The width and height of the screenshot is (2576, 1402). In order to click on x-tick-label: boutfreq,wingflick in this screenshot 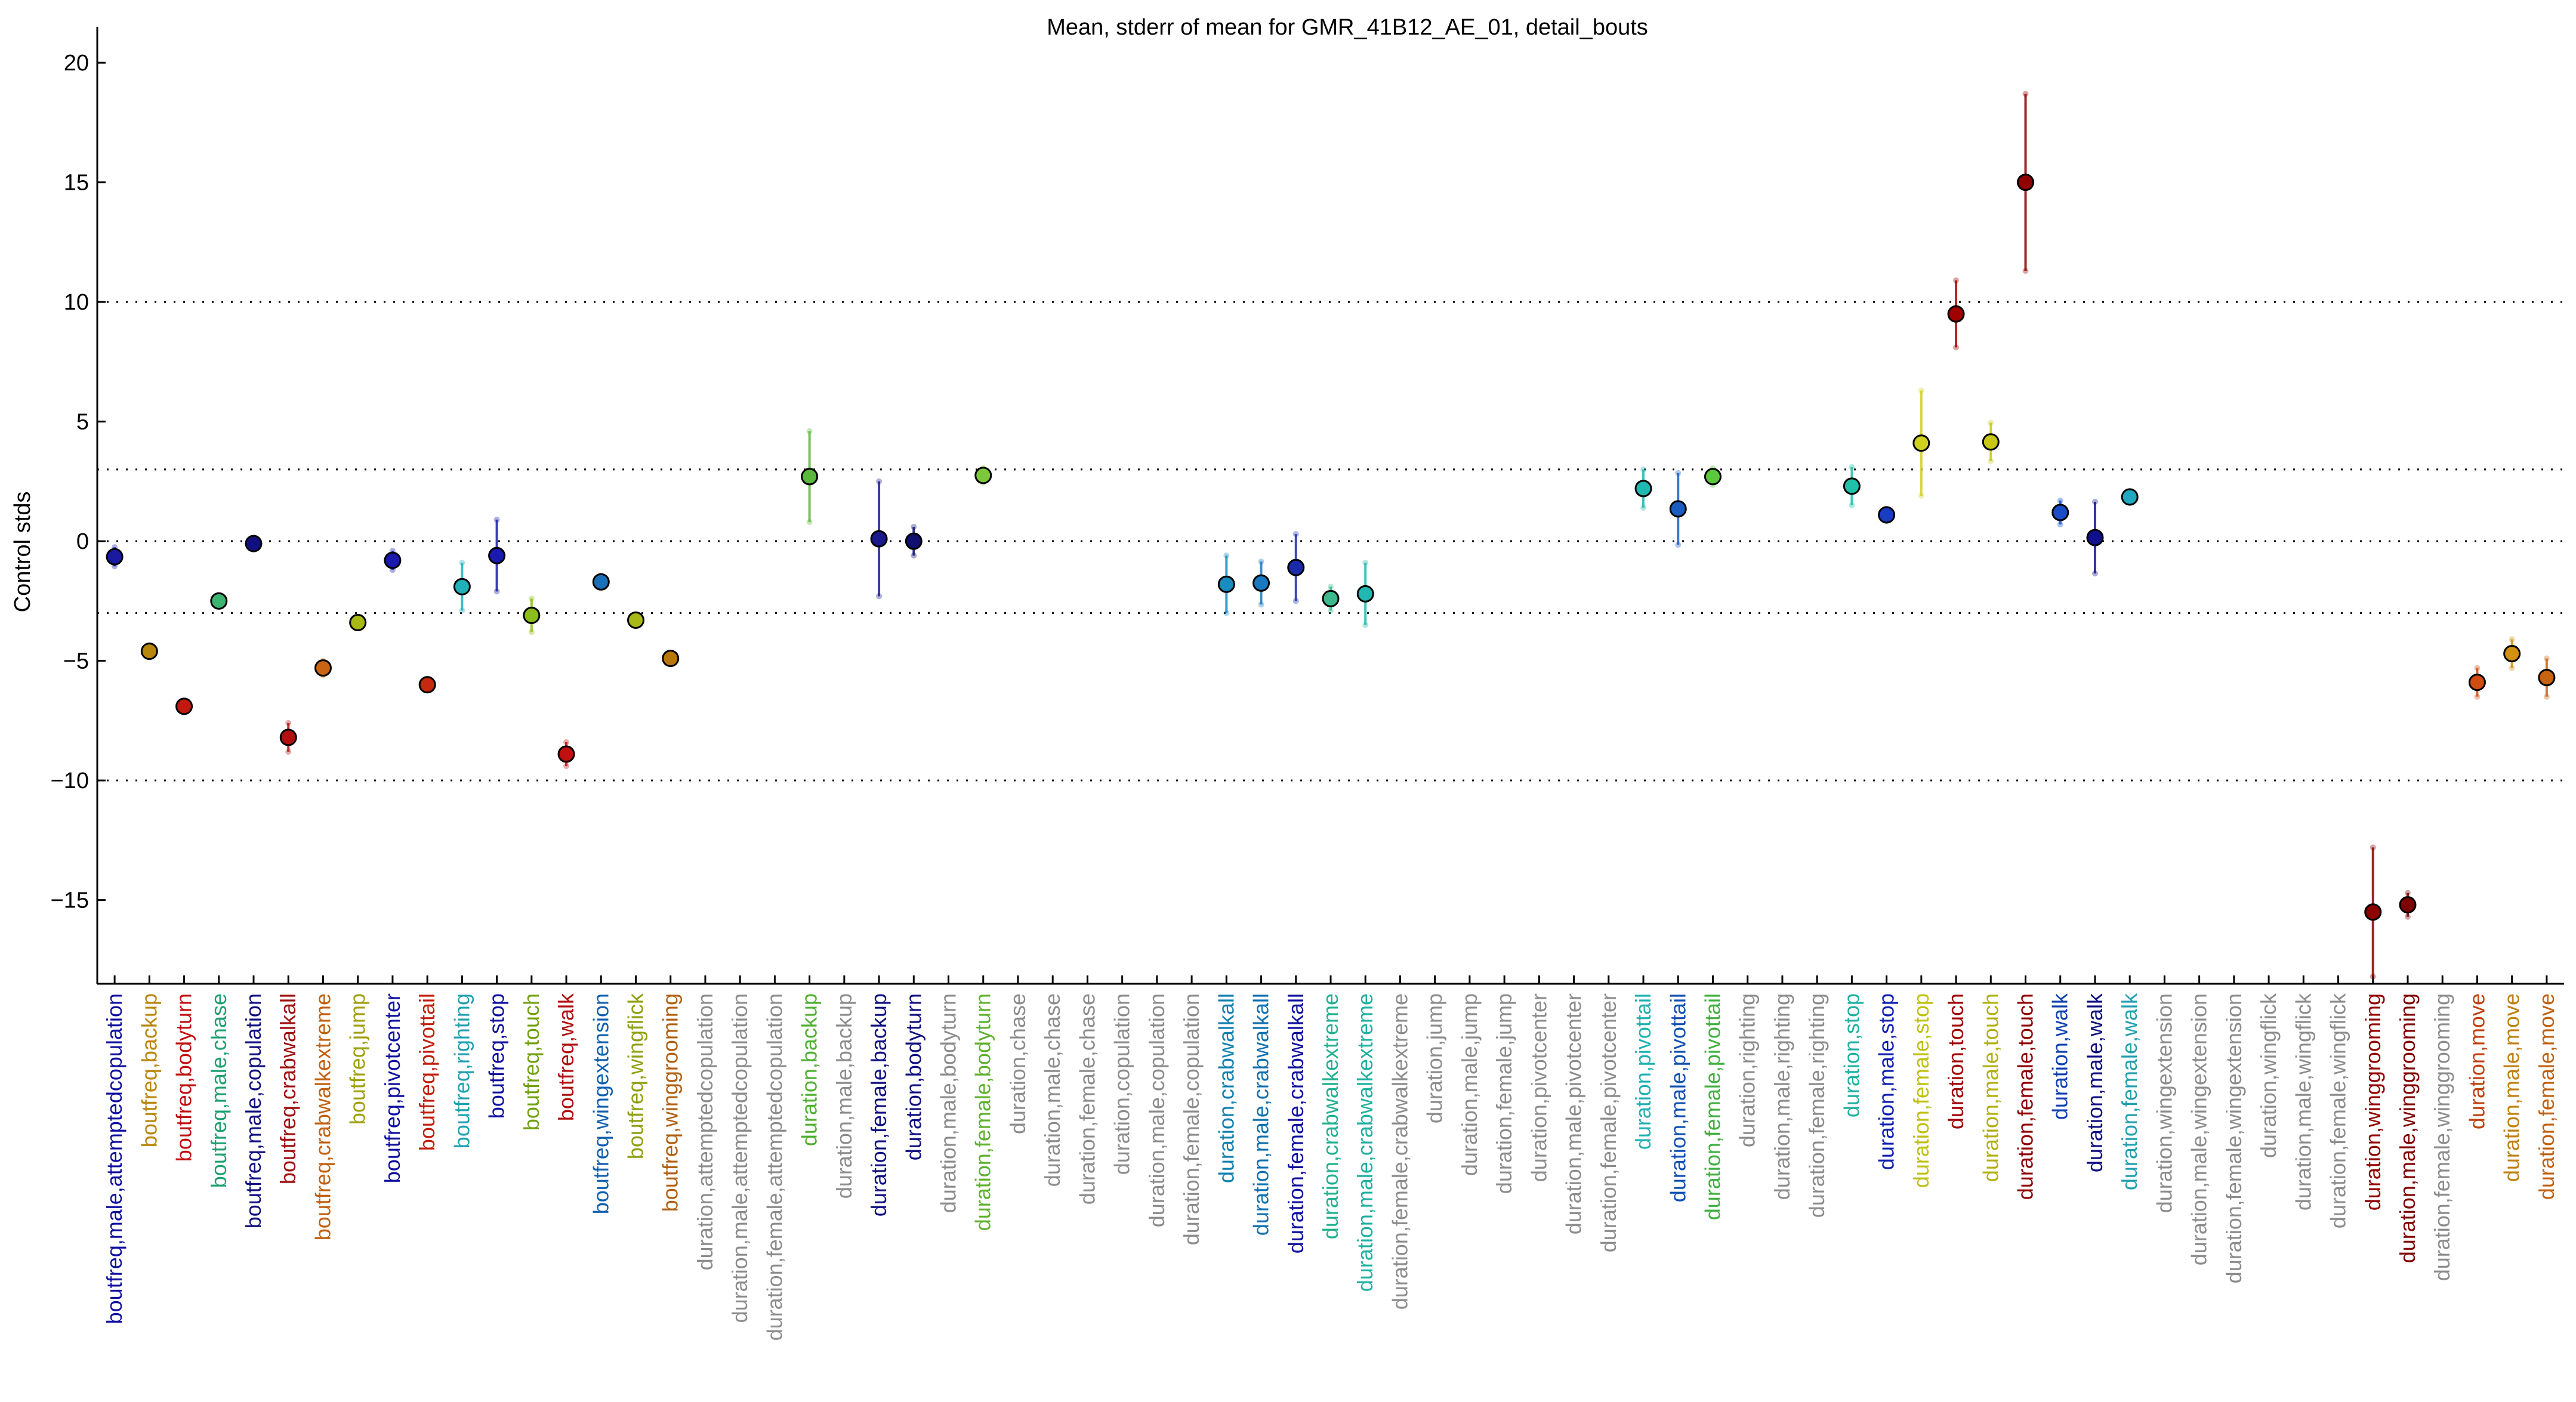, I will do `click(635, 1076)`.